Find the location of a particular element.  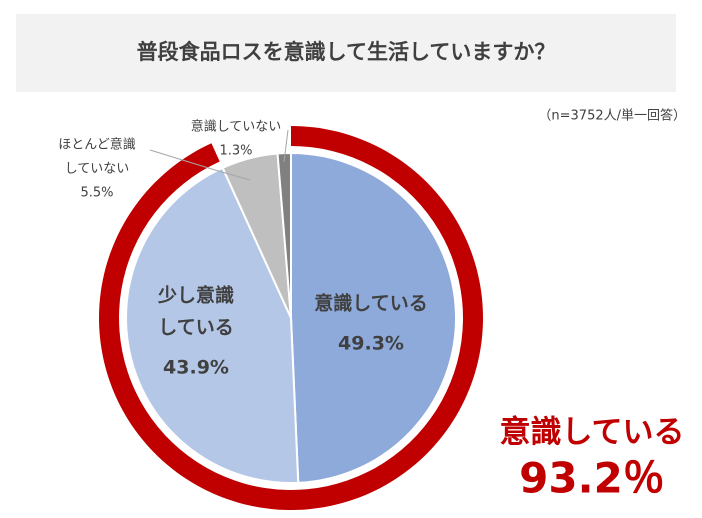

value-label: 43.9% is located at coordinates (196, 368).